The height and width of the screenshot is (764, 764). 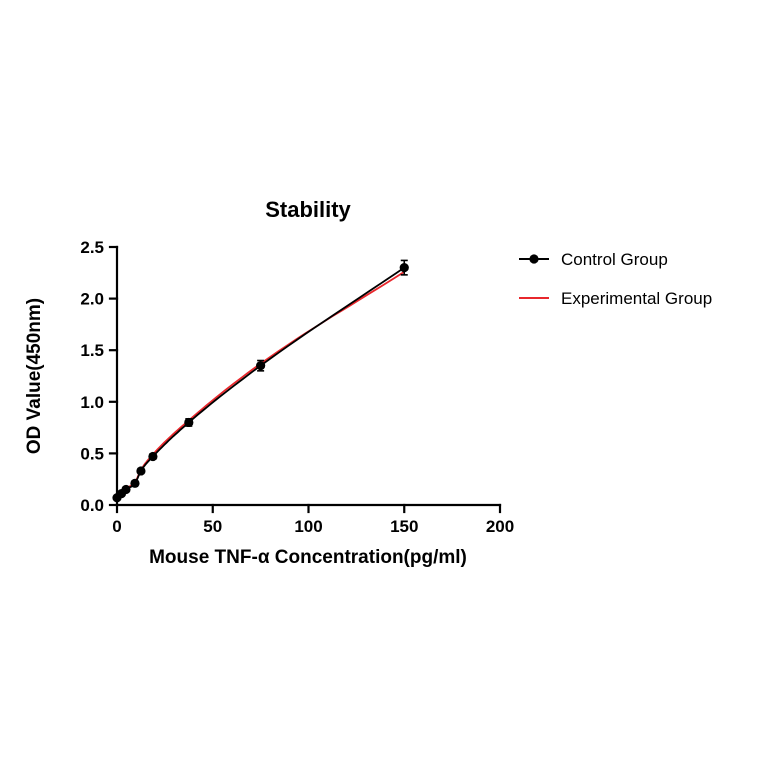 I want to click on x-axis-title: Mouse TNF-α Concentration(pg/ml), so click(x=308, y=557).